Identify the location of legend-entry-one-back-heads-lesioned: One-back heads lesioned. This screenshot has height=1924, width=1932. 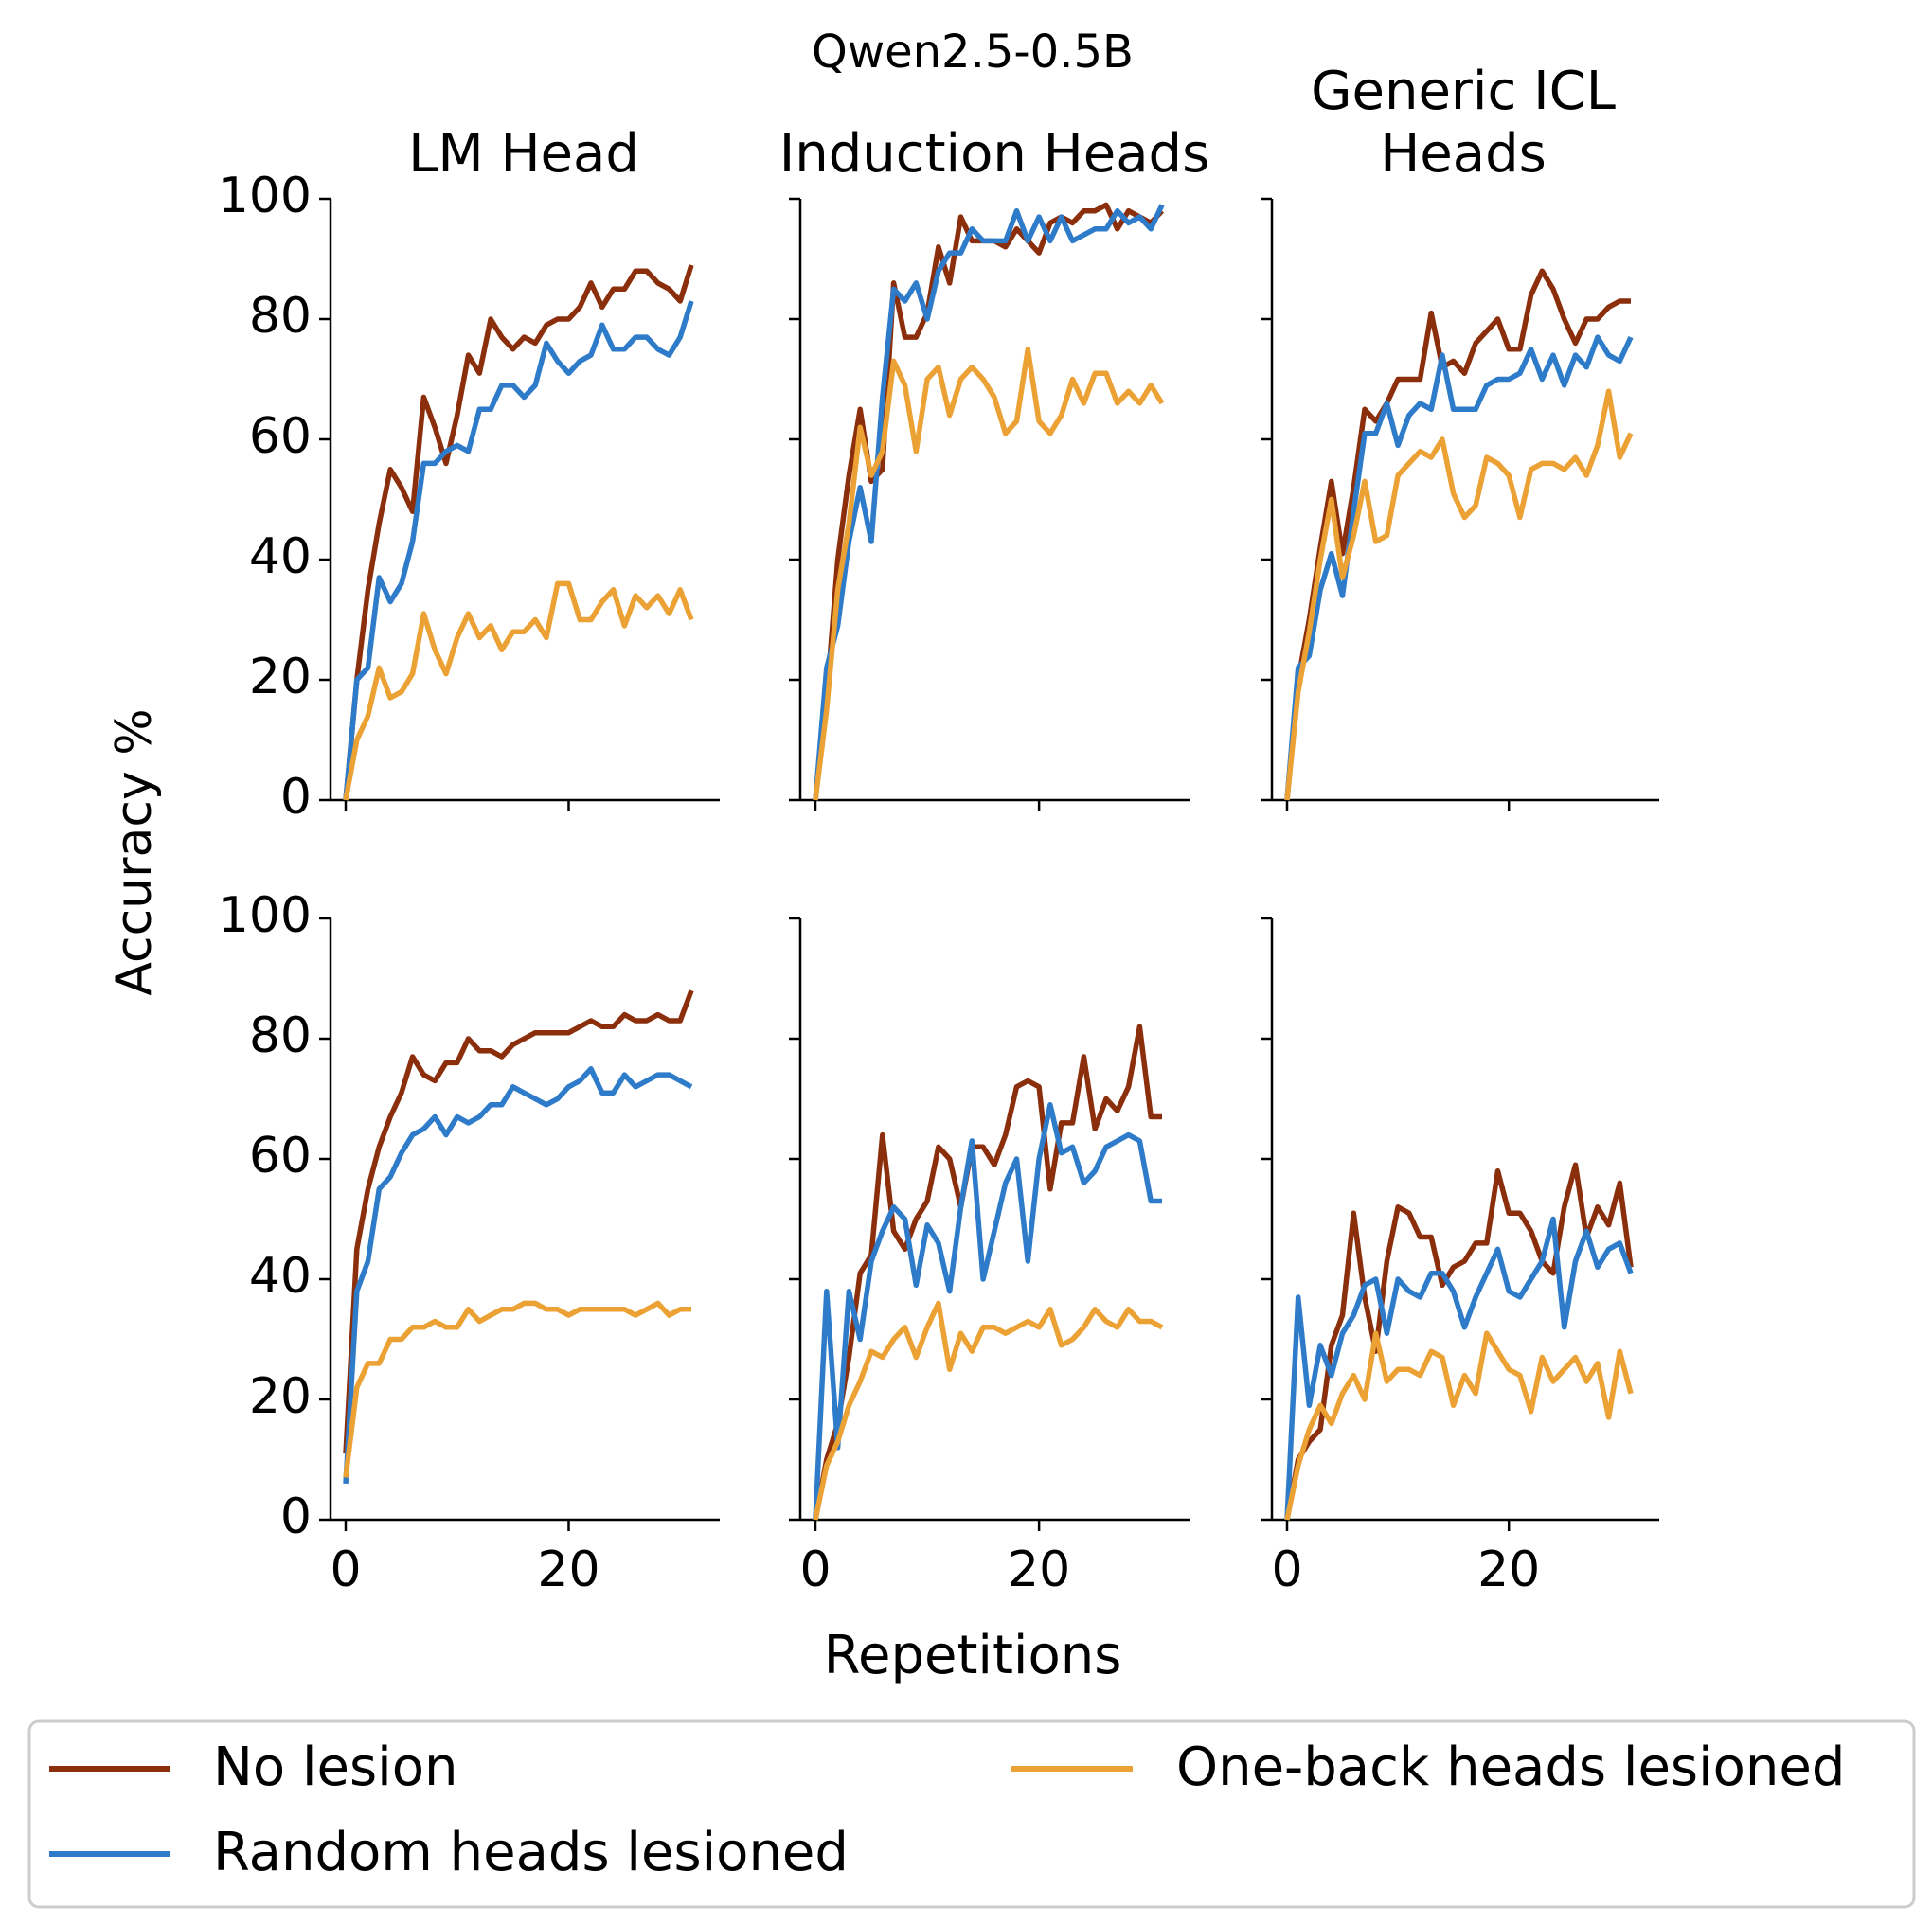
(1428, 1767).